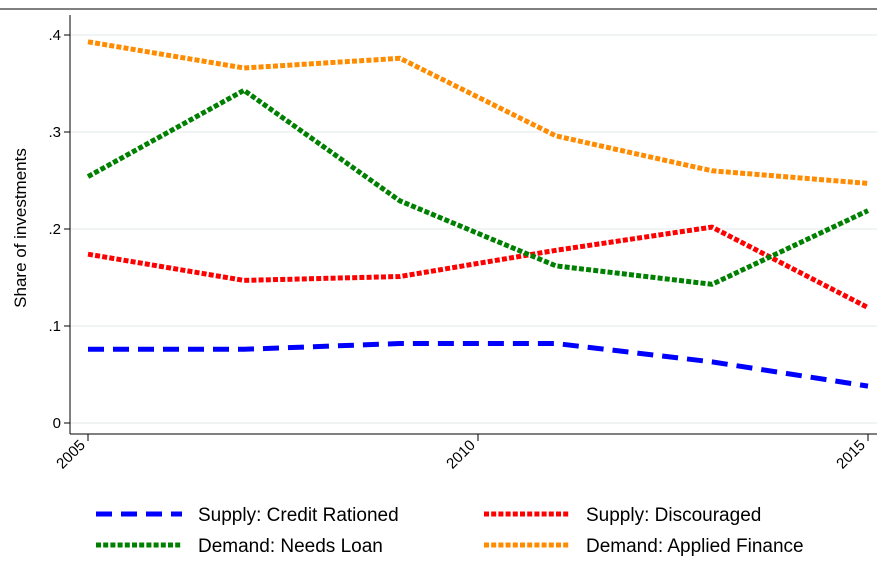 The image size is (877, 563). Describe the element at coordinates (57, 423) in the screenshot. I see `y-tick-label: 0` at that location.